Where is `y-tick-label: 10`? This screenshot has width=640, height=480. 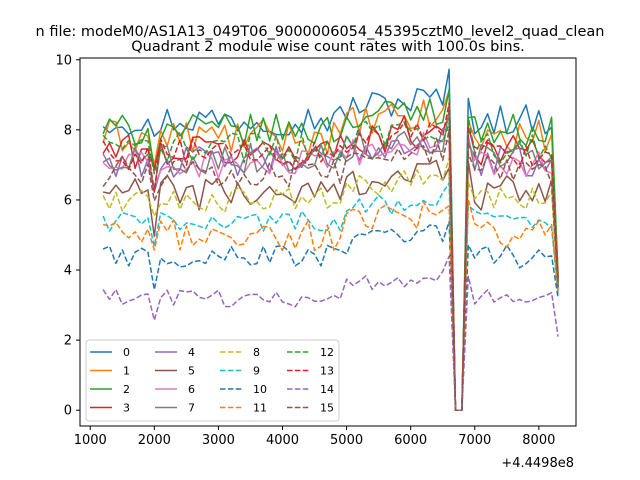 y-tick-label: 10 is located at coordinates (63, 60).